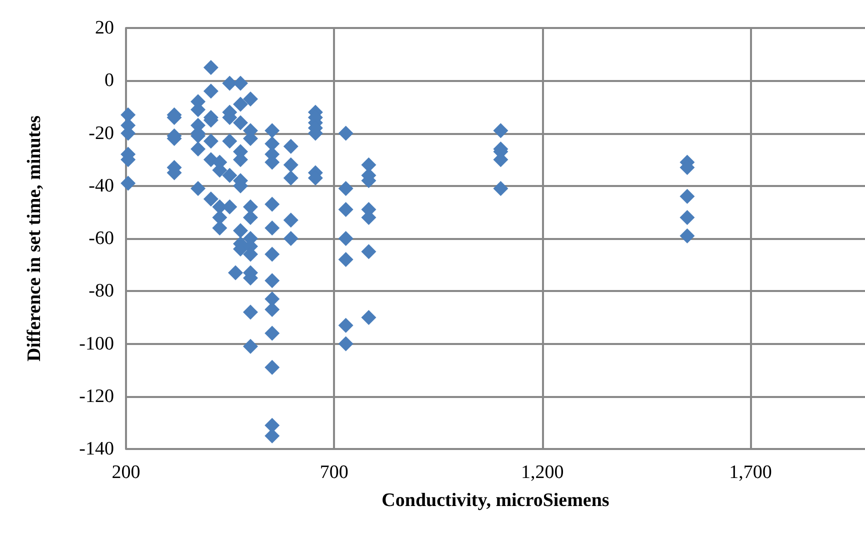  I want to click on y-tick-label: 0, so click(109, 81).